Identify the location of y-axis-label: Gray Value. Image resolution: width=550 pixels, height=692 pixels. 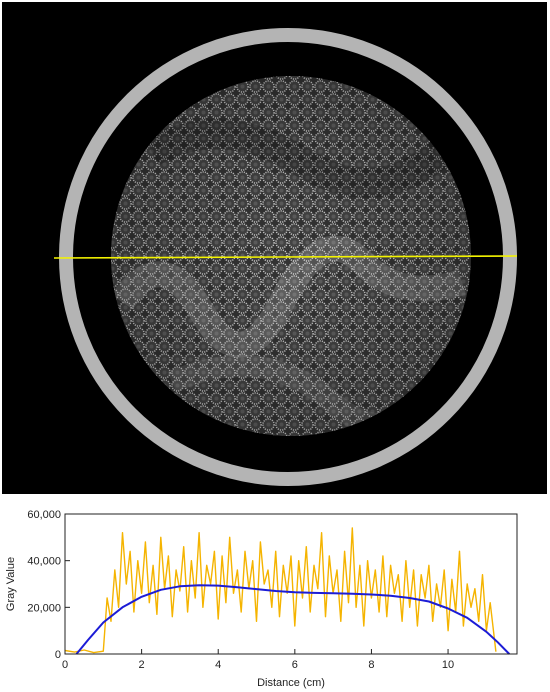
(11, 584).